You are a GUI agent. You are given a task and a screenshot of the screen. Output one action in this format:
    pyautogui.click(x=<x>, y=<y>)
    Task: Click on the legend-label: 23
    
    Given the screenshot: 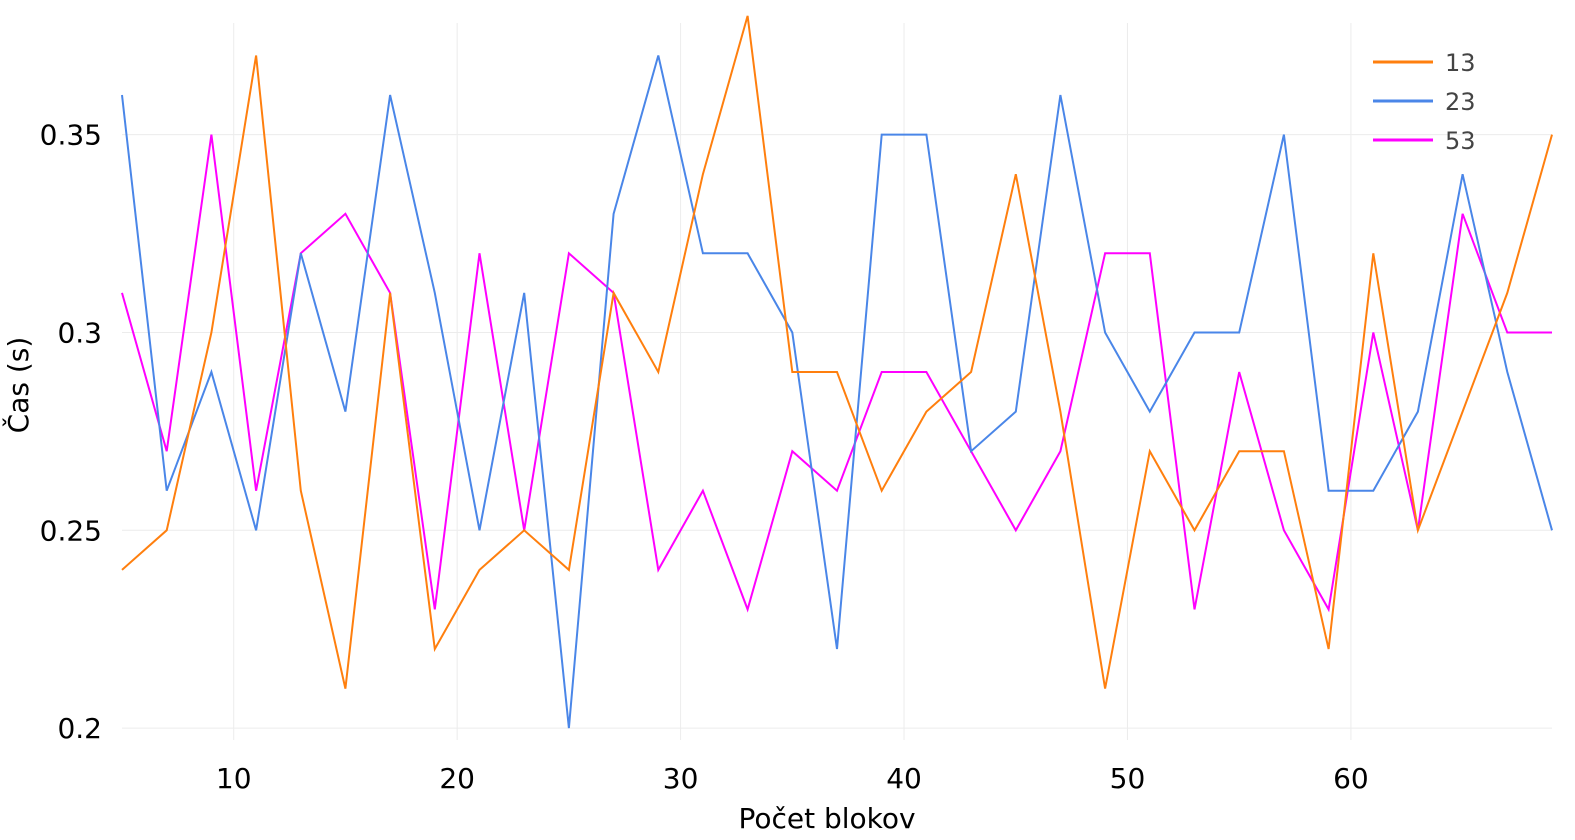 What is the action you would take?
    pyautogui.click(x=1460, y=102)
    